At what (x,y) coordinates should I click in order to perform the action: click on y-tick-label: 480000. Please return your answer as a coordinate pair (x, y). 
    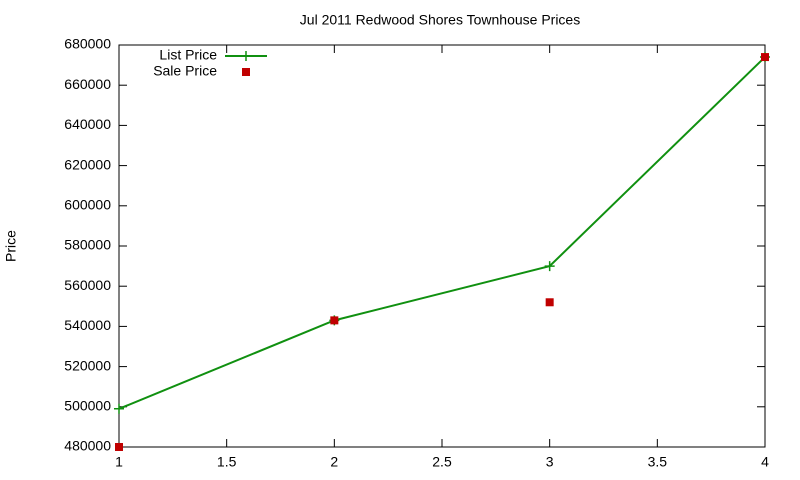
    Looking at the image, I should click on (87, 446).